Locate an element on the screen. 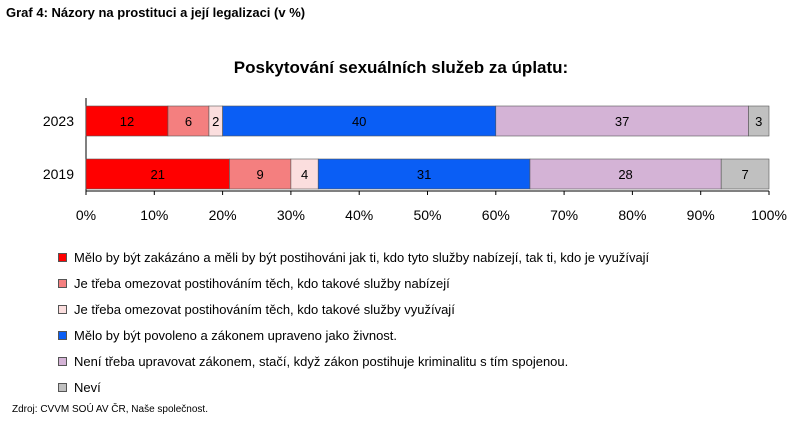  data-label: 21 is located at coordinates (157, 174).